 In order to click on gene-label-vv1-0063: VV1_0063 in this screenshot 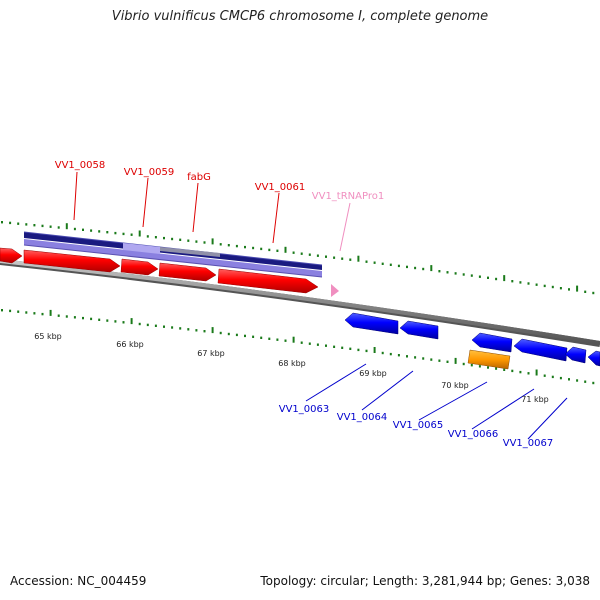, I will do `click(304, 409)`.